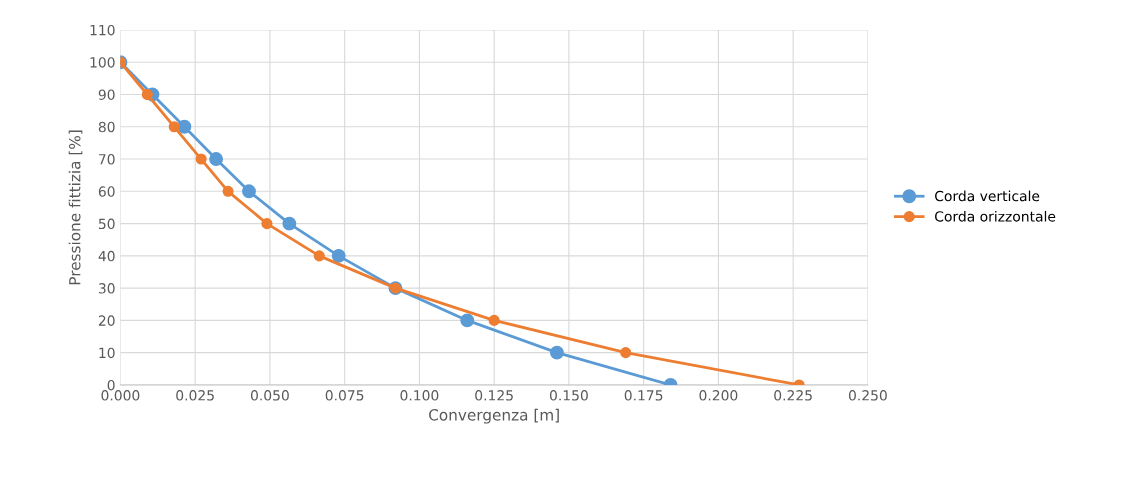 This screenshot has width=1136, height=483. Describe the element at coordinates (568, 395) in the screenshot. I see `x-tick-label: 0.150` at that location.